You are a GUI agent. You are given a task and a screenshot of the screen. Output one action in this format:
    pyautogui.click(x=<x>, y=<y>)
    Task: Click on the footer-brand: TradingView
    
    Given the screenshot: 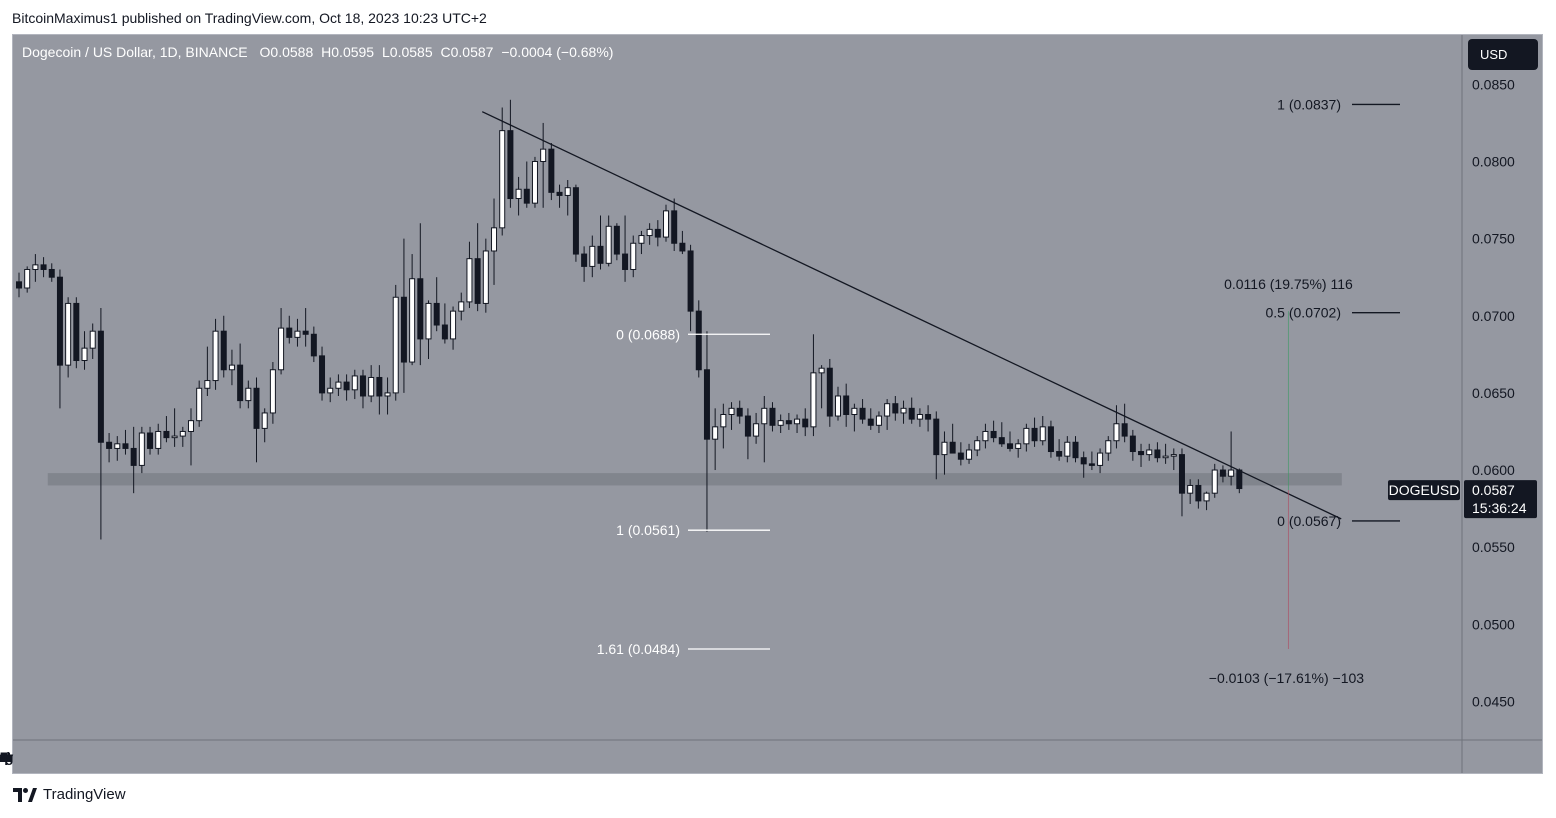 What is the action you would take?
    pyautogui.click(x=69, y=794)
    